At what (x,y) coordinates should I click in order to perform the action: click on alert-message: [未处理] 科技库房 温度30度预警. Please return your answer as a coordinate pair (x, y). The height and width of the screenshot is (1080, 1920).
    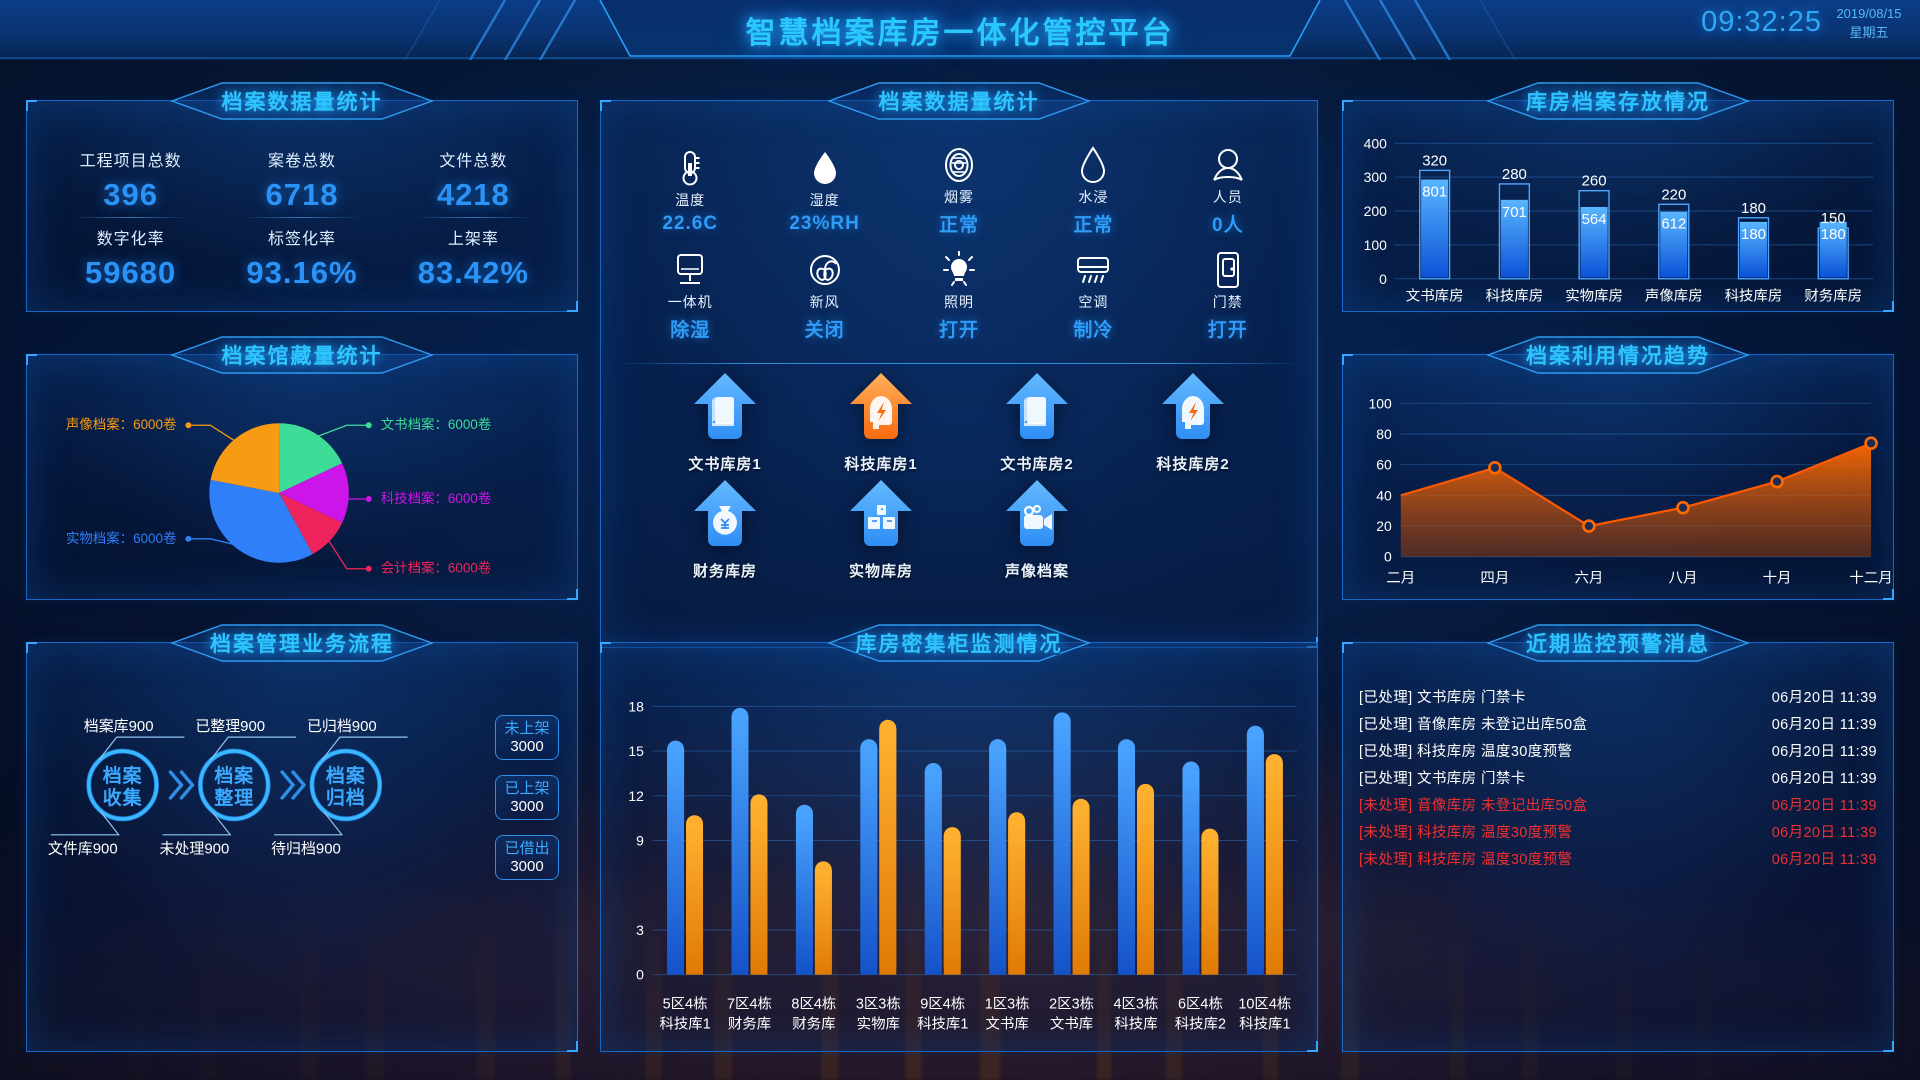
    Looking at the image, I should click on (1466, 860).